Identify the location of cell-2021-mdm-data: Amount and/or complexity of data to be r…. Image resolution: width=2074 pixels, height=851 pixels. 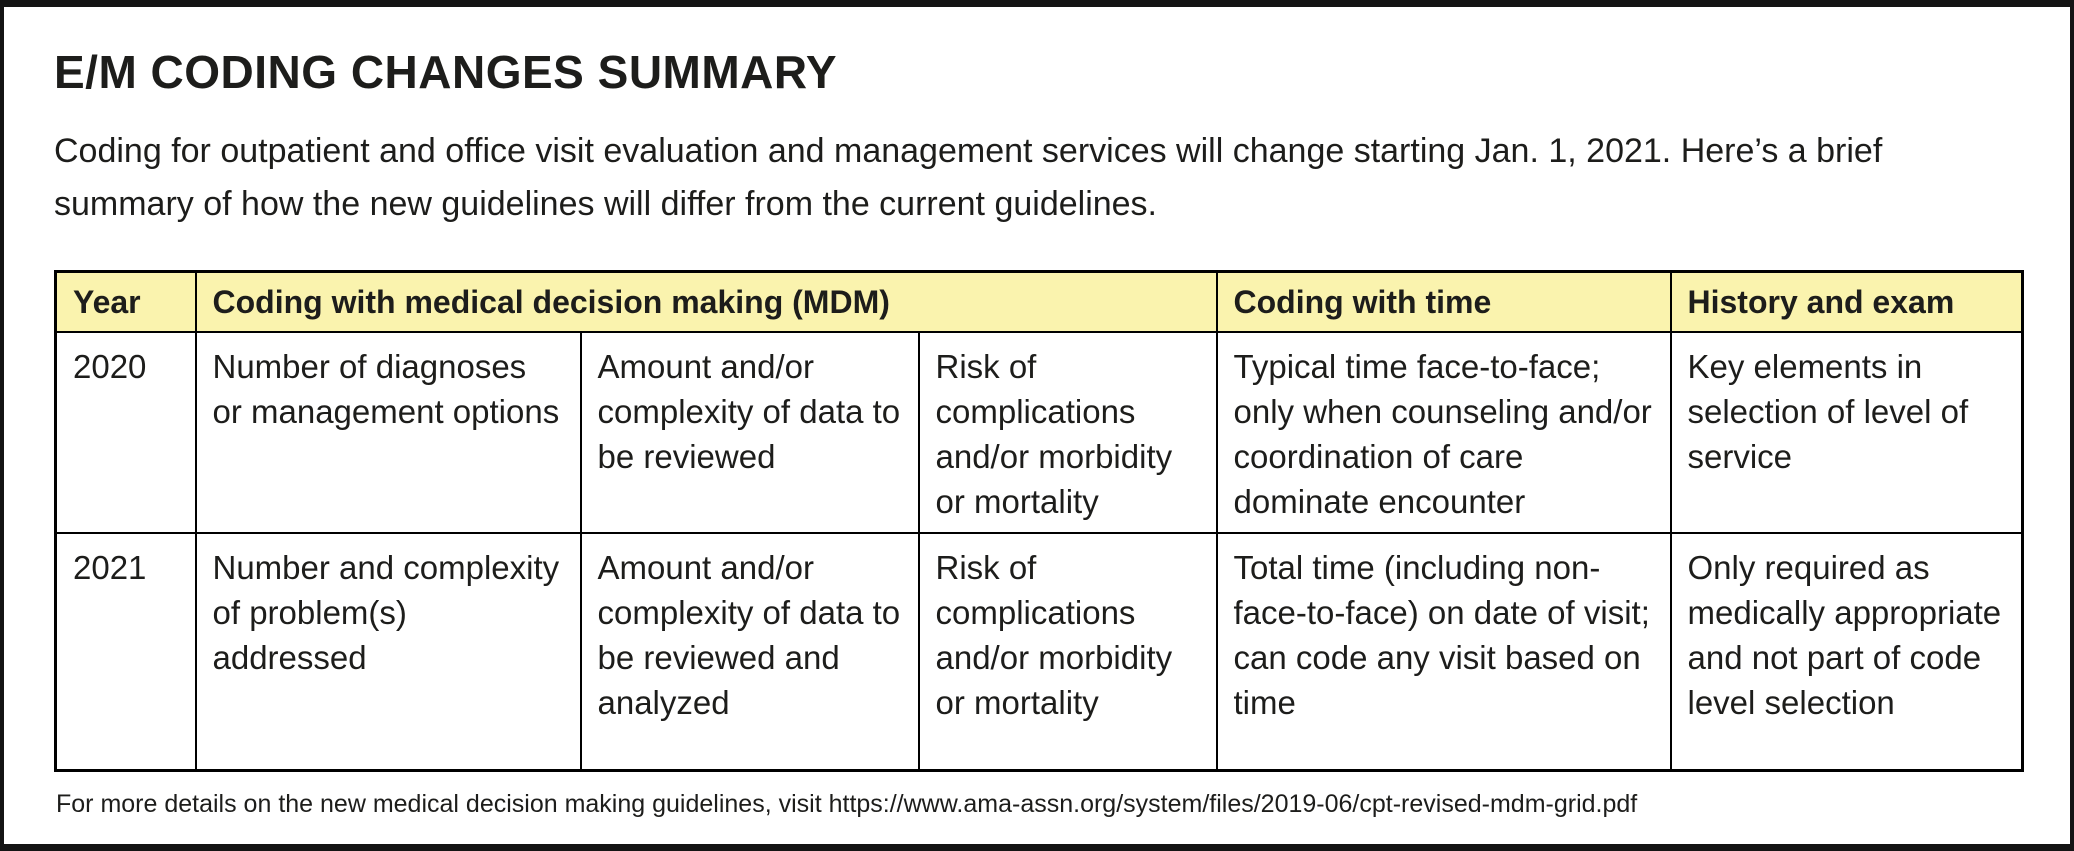
(749, 652).